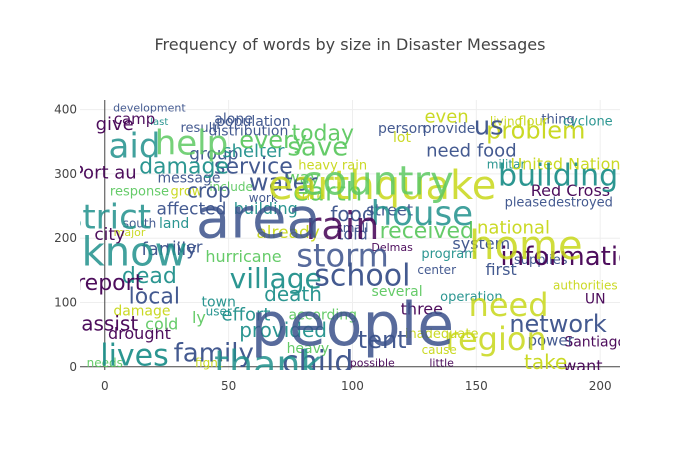 The image size is (700, 450). Describe the element at coordinates (558, 324) in the screenshot. I see `word-network: network` at that location.